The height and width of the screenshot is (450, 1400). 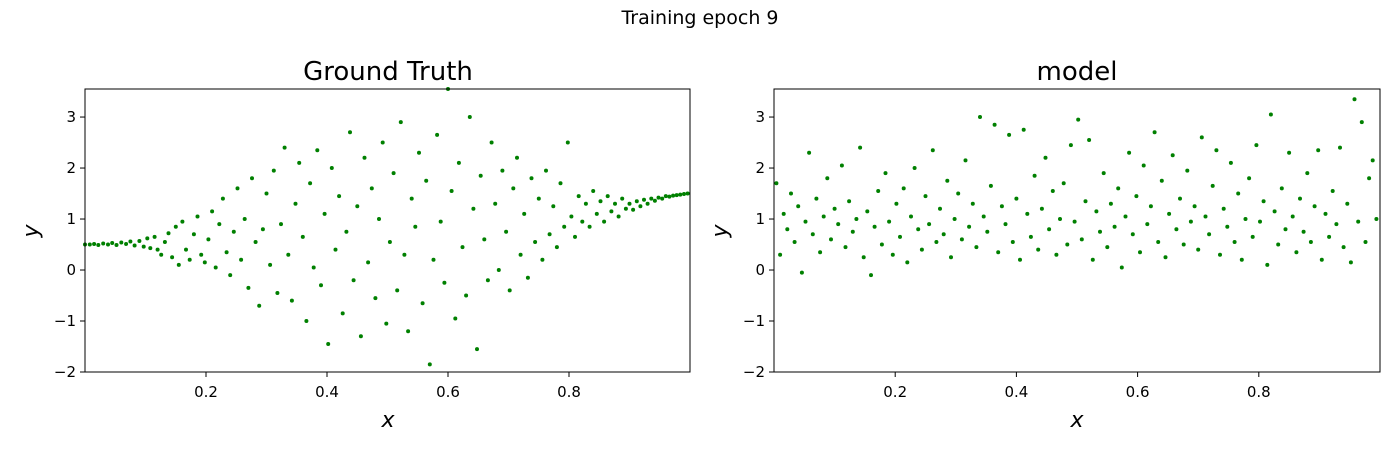 I want to click on y-tick-label: 2, so click(x=71, y=168).